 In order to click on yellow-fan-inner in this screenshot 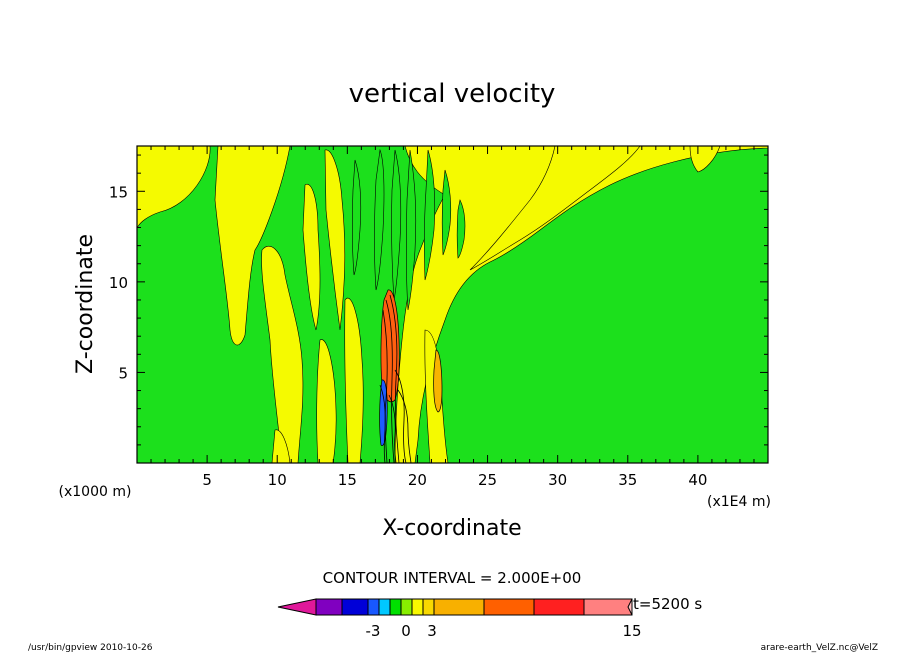, I will do `click(555, 208)`.